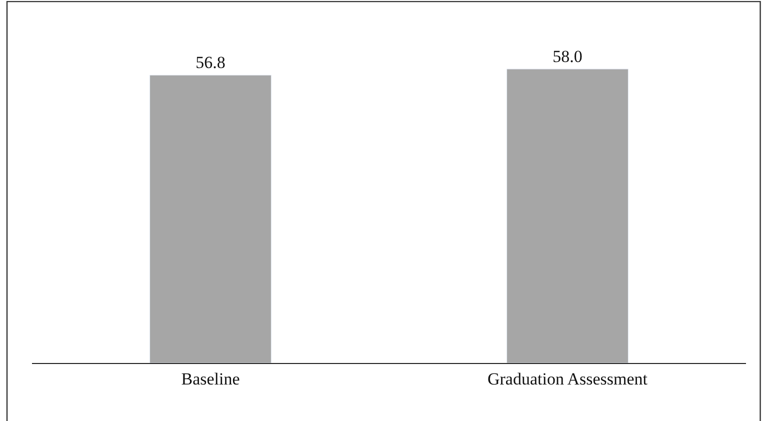  Describe the element at coordinates (567, 379) in the screenshot. I see `x-tick-label: Graduation Assessment` at that location.